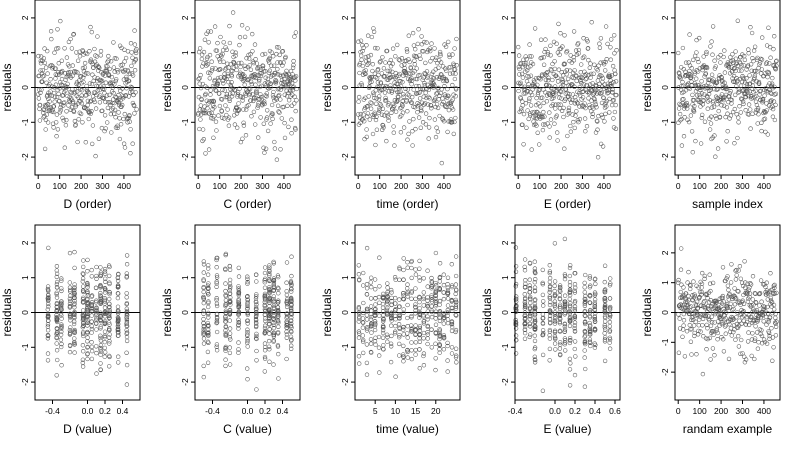  Describe the element at coordinates (700, 411) in the screenshot. I see `x-tick-label: 100` at that location.